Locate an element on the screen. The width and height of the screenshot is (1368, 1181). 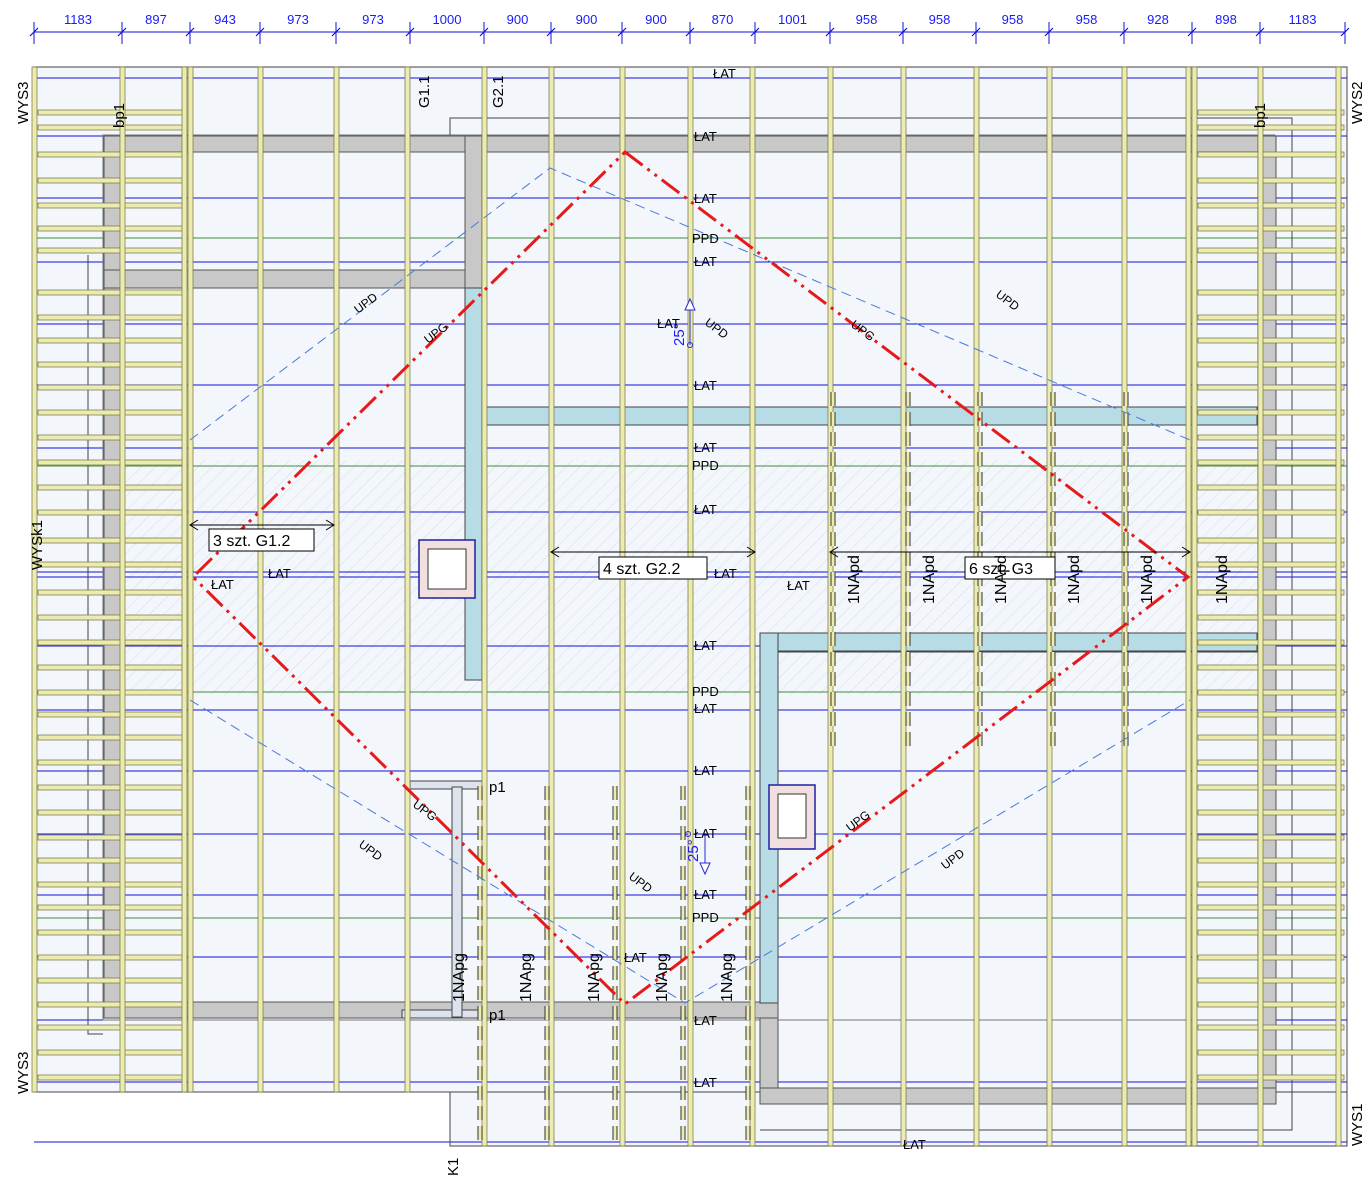
napd-label-4: 1NApd is located at coordinates (1147, 579).